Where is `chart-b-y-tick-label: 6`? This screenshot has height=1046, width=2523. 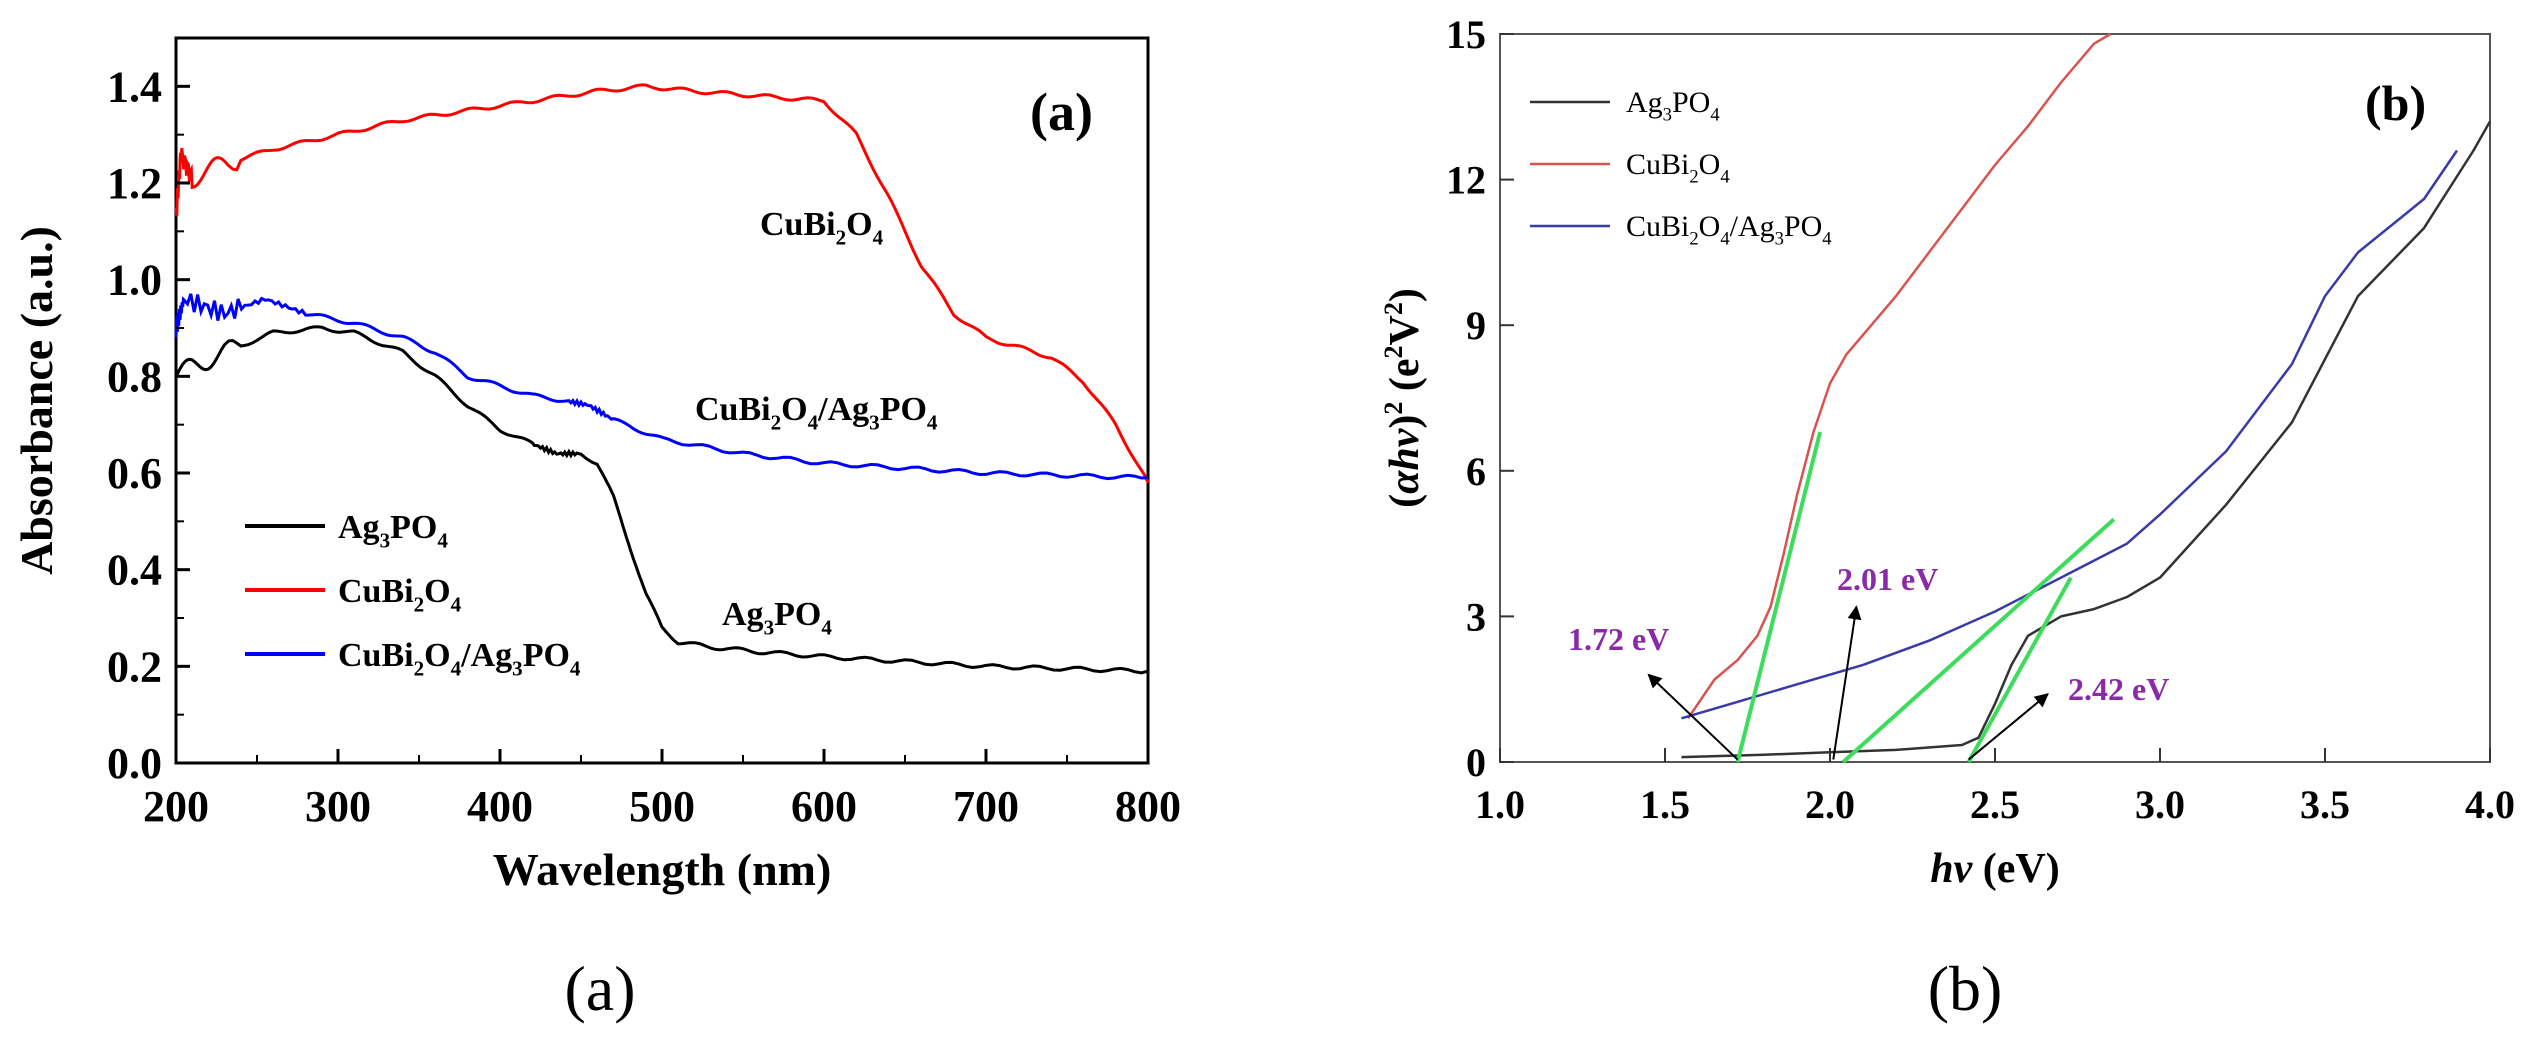 chart-b-y-tick-label: 6 is located at coordinates (1476, 471).